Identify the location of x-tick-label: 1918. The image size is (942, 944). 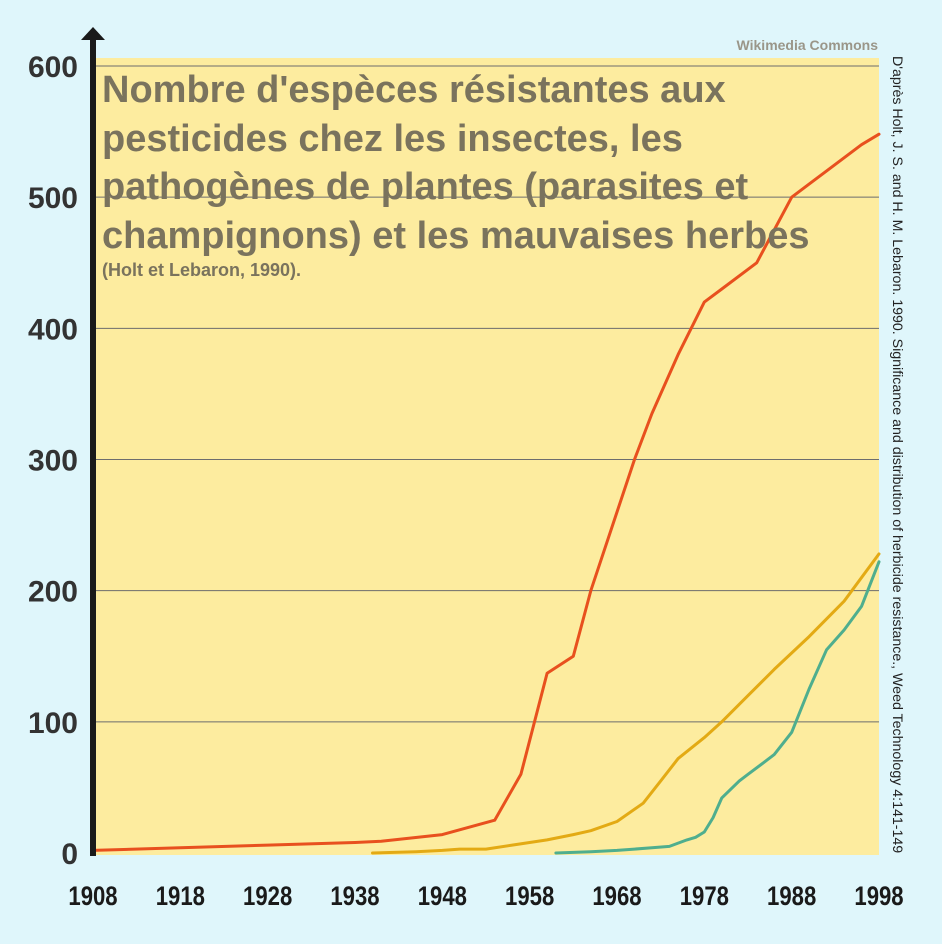
(180, 897).